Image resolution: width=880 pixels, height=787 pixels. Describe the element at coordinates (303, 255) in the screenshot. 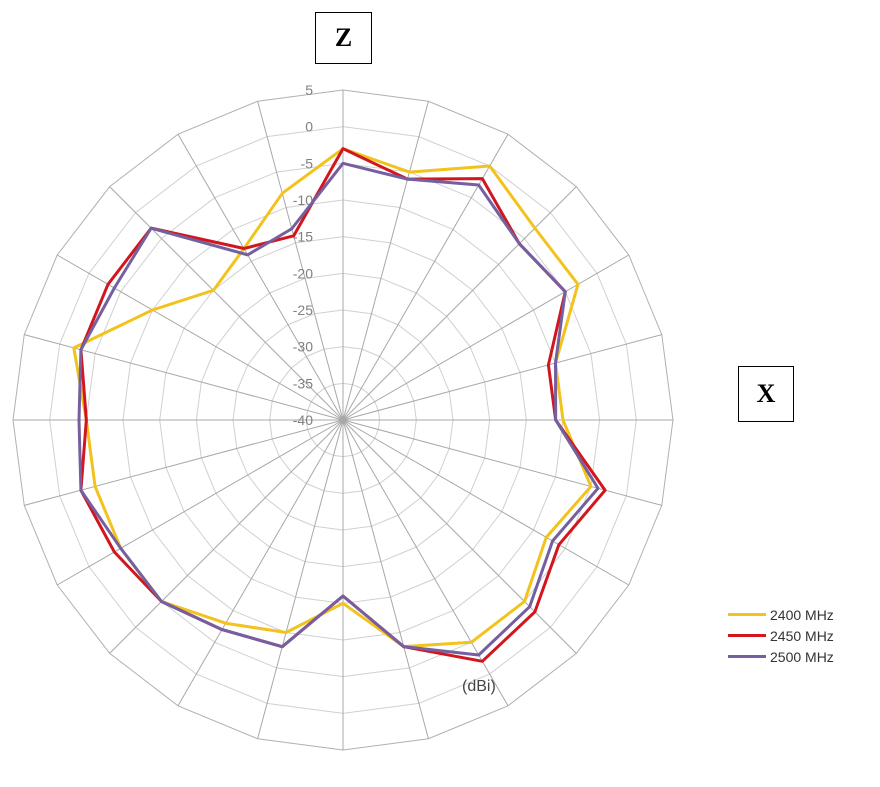

I see `radial-tick-labels: 5 0 -5 -10 -15 -20 -25 -30 -35 -40` at that location.